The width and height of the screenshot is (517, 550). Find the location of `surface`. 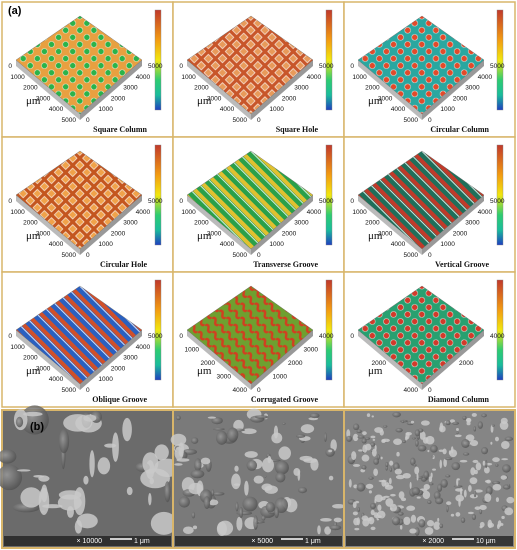

surface is located at coordinates (250, 65).